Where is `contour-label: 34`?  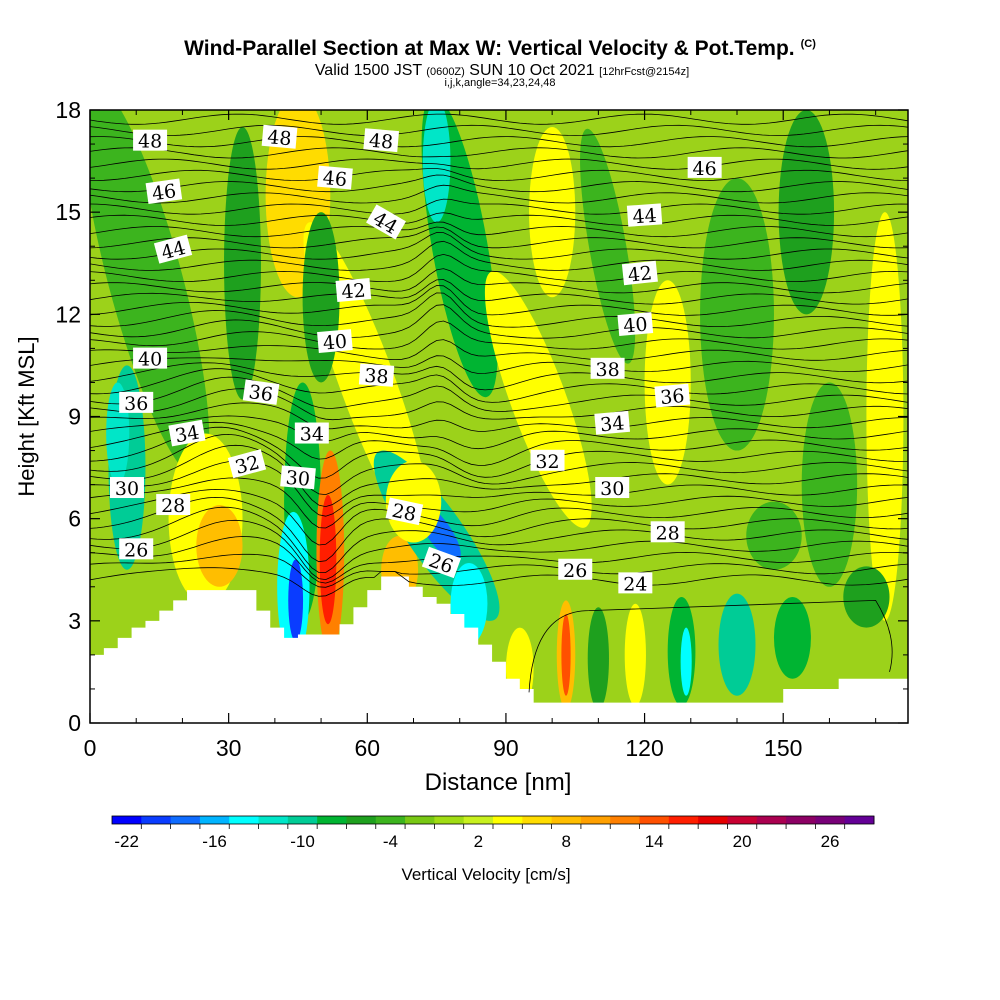
contour-label: 34 is located at coordinates (612, 423).